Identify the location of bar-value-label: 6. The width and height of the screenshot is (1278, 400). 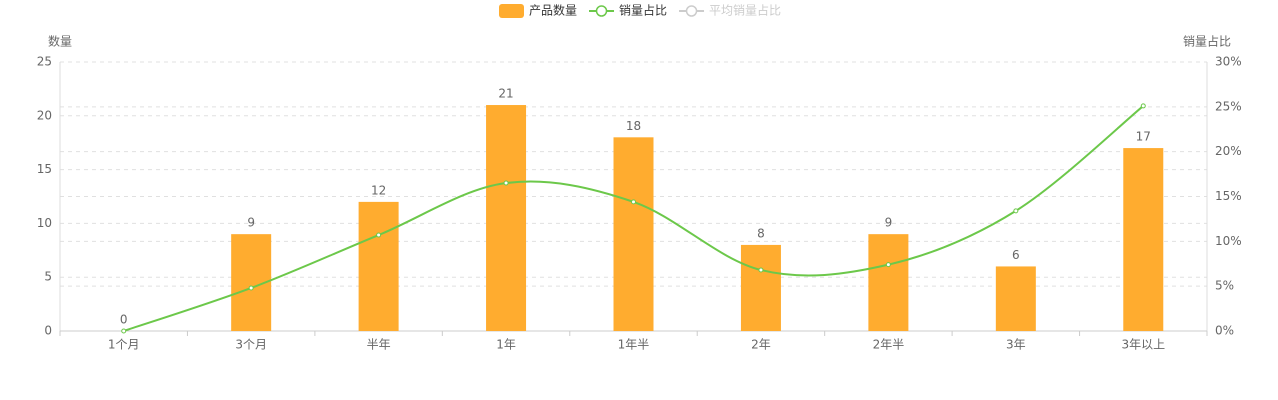
(1016, 255).